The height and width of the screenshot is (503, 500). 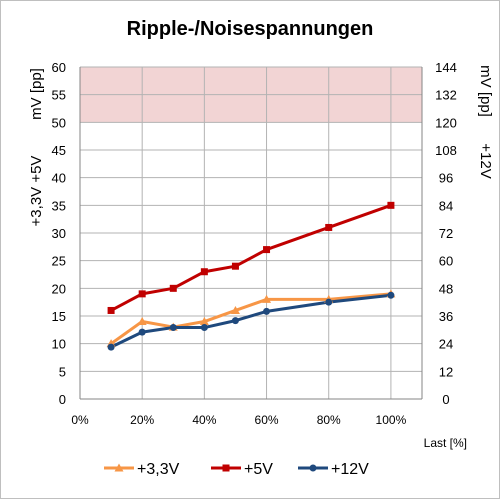 What do you see at coordinates (267, 420) in the screenshot?
I see `x-tick-label: 60%` at bounding box center [267, 420].